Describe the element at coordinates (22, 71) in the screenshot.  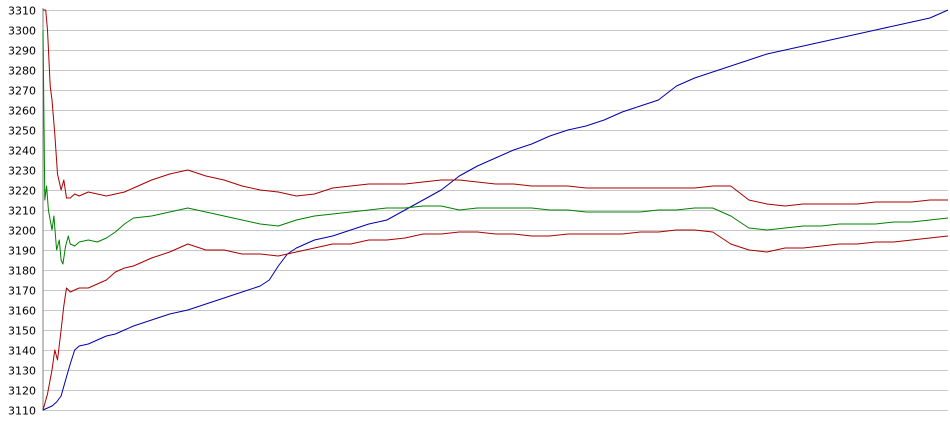
I see `y-tick-label: 3280` at that location.